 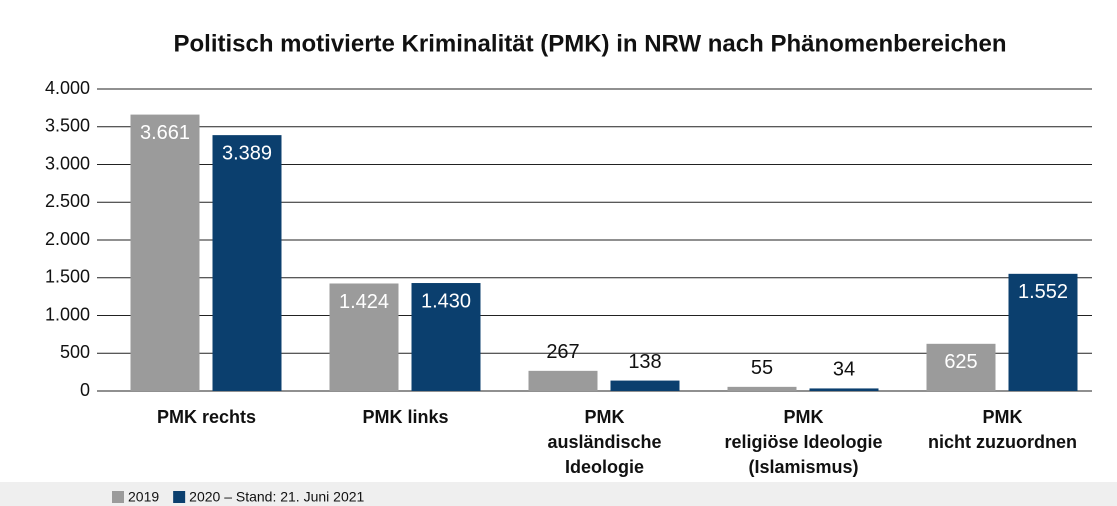 I want to click on value-label: 55, so click(x=762, y=368).